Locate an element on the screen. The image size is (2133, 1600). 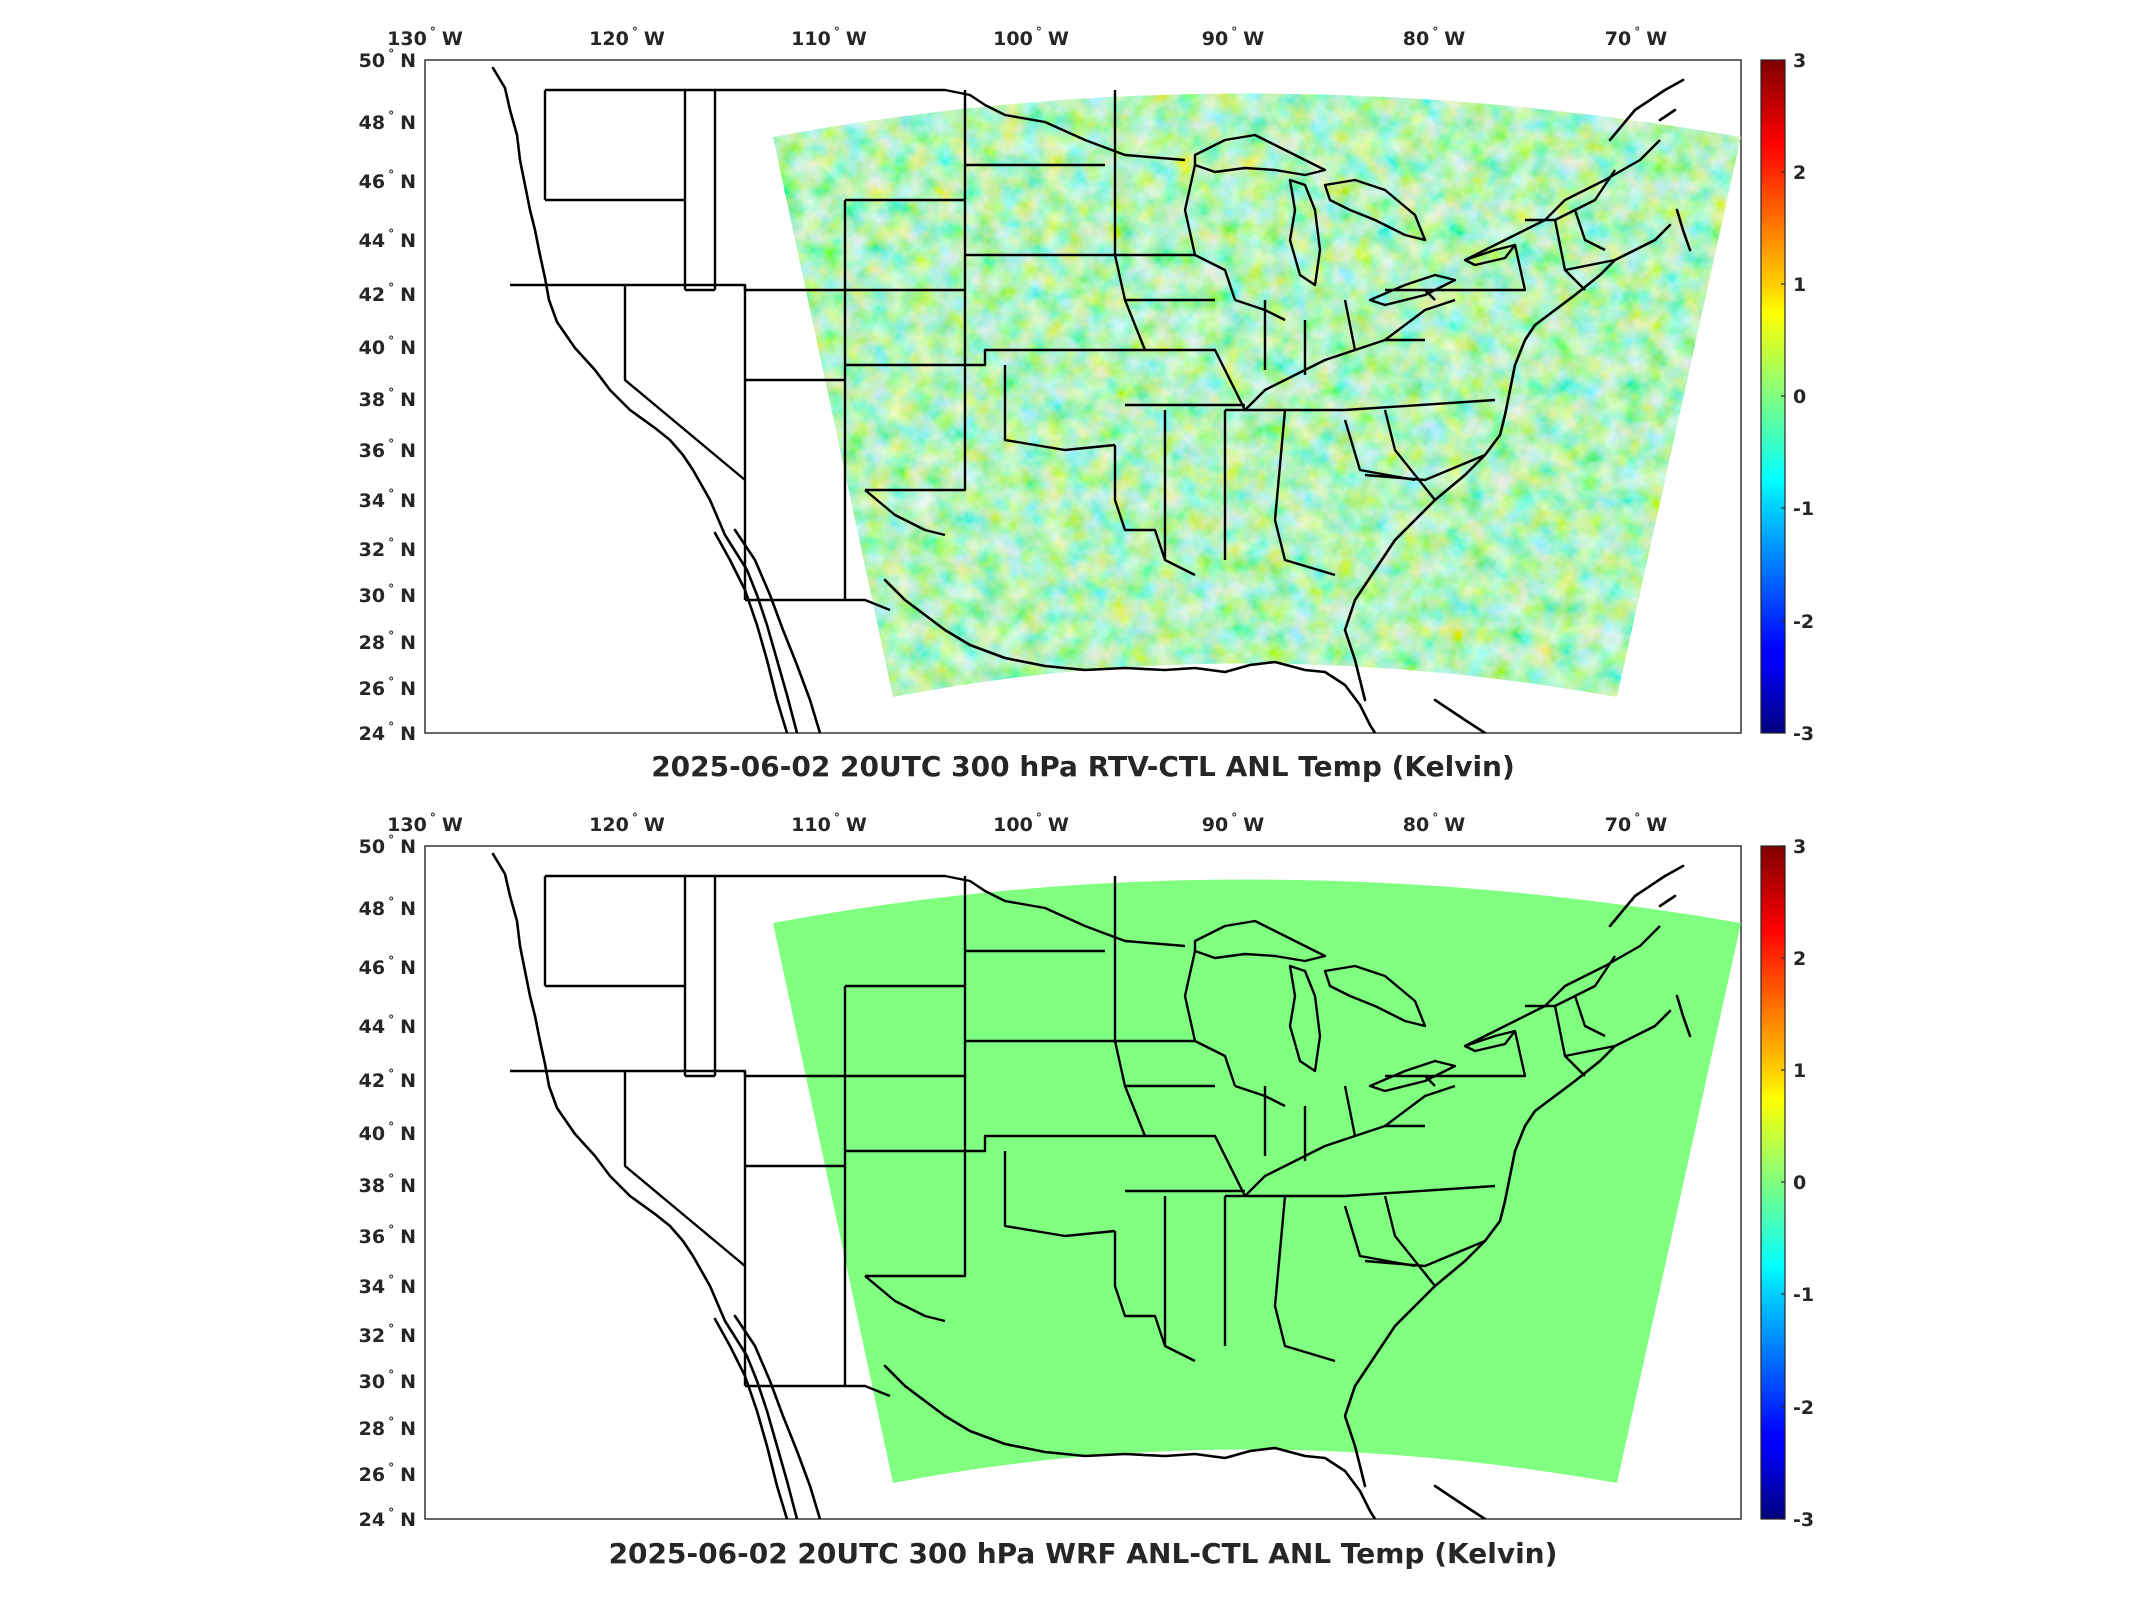
lat-value: 38 is located at coordinates (372, 400).